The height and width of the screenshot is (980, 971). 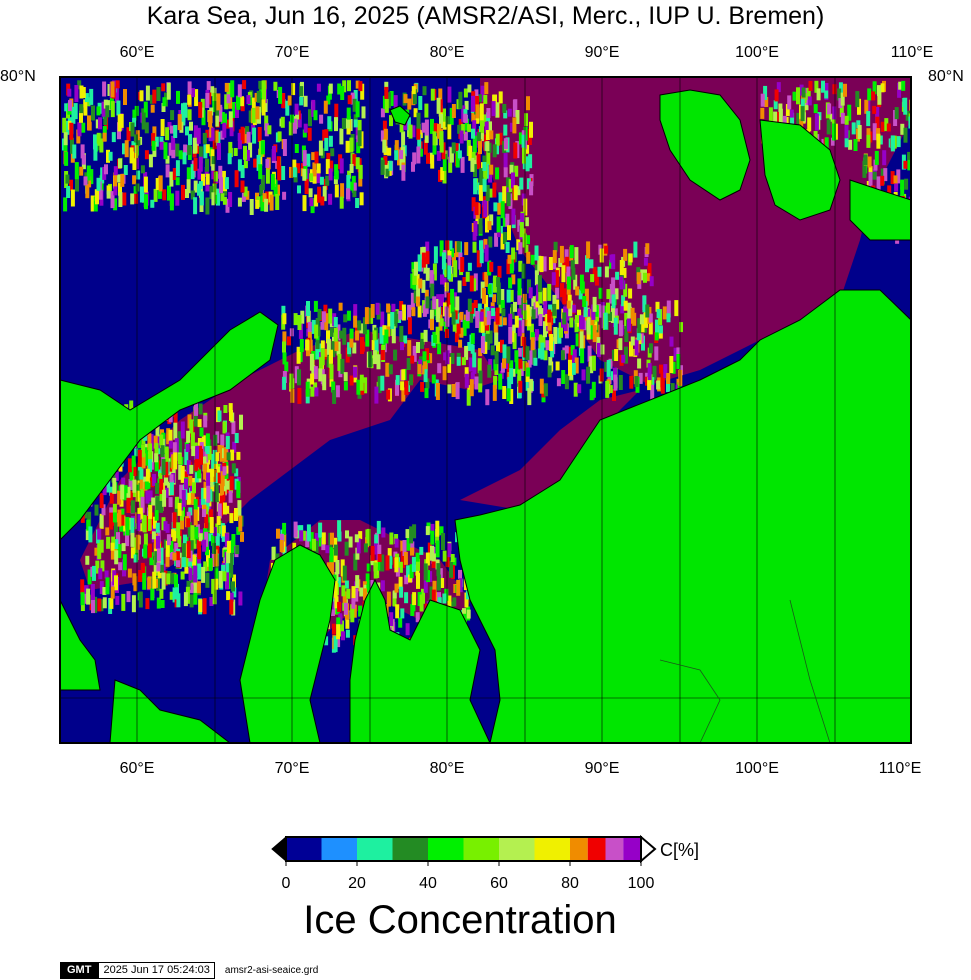 I want to click on land-novaya-zemlya, so click(x=169, y=426).